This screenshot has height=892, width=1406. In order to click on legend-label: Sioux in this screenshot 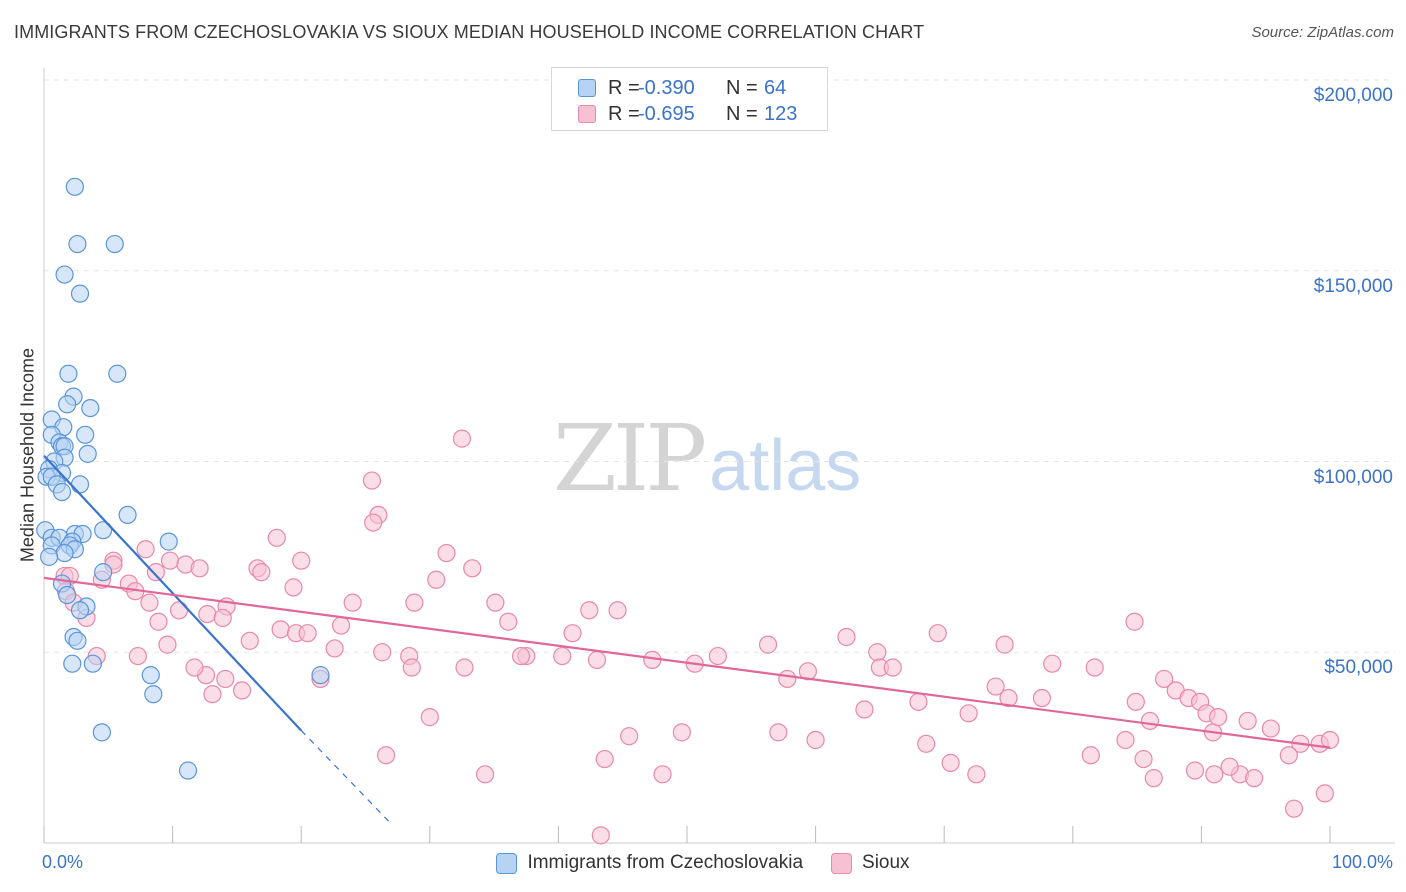, I will do `click(886, 862)`.